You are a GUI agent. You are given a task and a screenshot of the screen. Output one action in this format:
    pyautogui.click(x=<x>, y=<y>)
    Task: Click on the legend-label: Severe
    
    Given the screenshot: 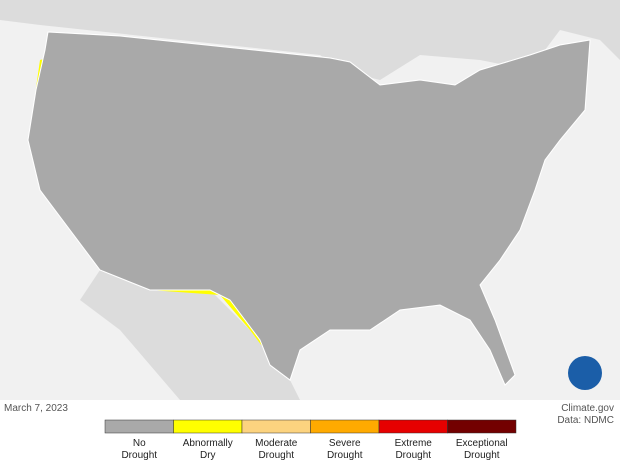 What is the action you would take?
    pyautogui.click(x=345, y=443)
    